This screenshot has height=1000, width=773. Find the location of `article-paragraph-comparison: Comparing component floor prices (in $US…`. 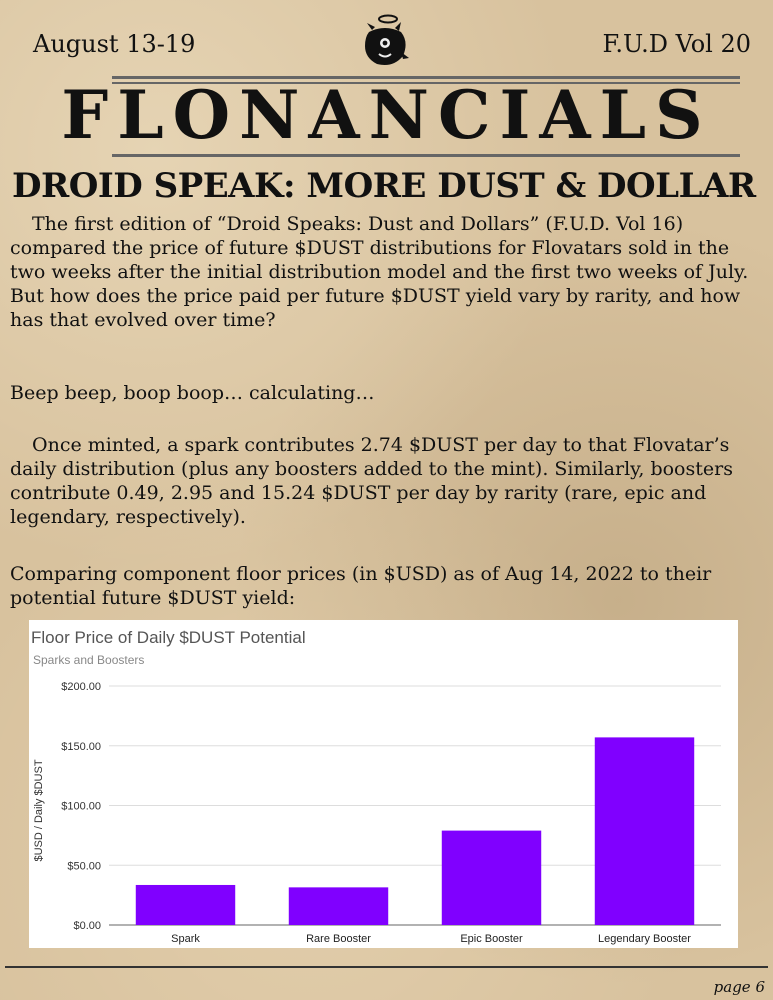

article-paragraph-comparison: Comparing component floor prices (in $US… is located at coordinates (361, 586).